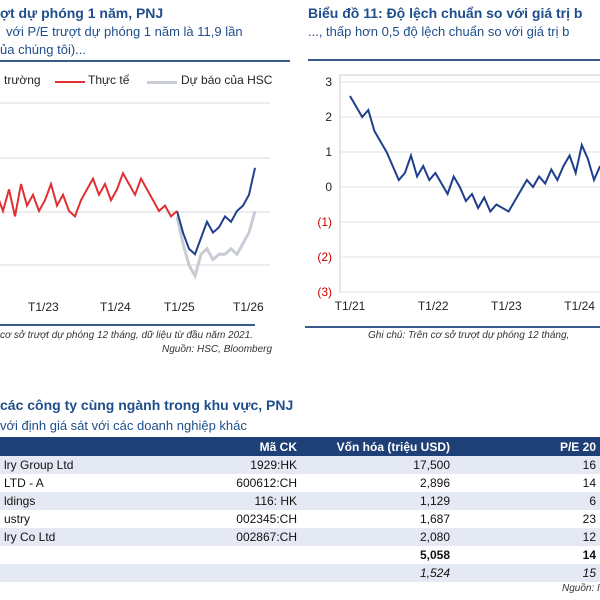  Describe the element at coordinates (377, 501) in the screenshot. I see `table-cell: 1,129` at that location.